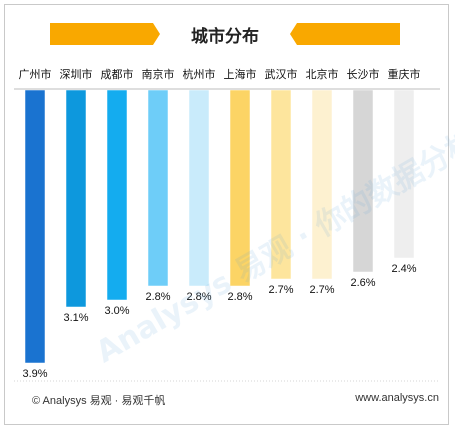 Image resolution: width=455 pixels, height=431 pixels. I want to click on category-label-6: 上海市, so click(240, 74).